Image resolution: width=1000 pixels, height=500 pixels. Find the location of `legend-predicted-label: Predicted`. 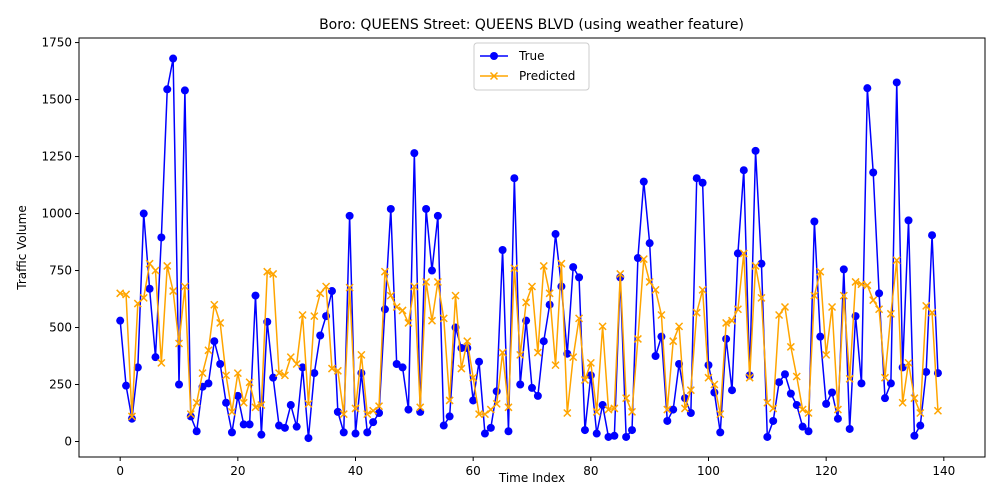

legend-predicted-label: Predicted is located at coordinates (547, 76).